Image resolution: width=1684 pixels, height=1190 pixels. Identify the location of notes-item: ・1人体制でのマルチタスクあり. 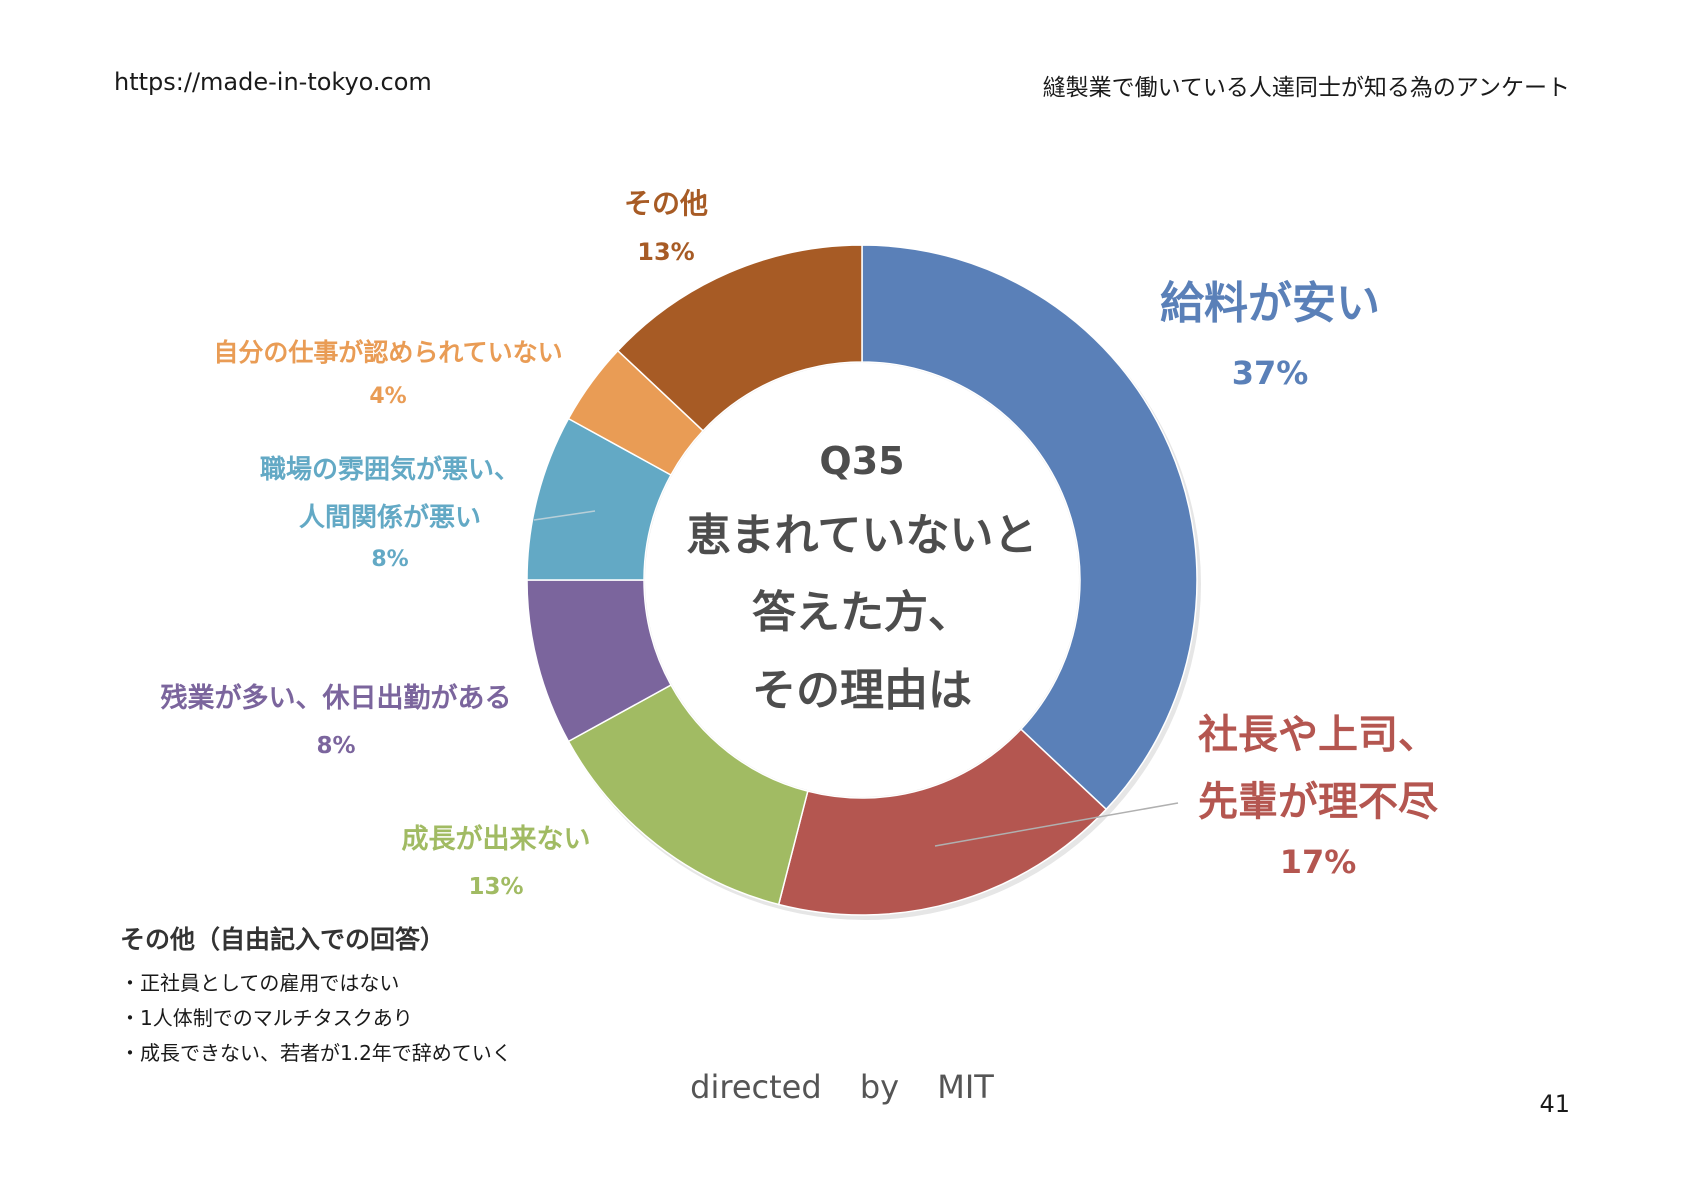
(266, 1018).